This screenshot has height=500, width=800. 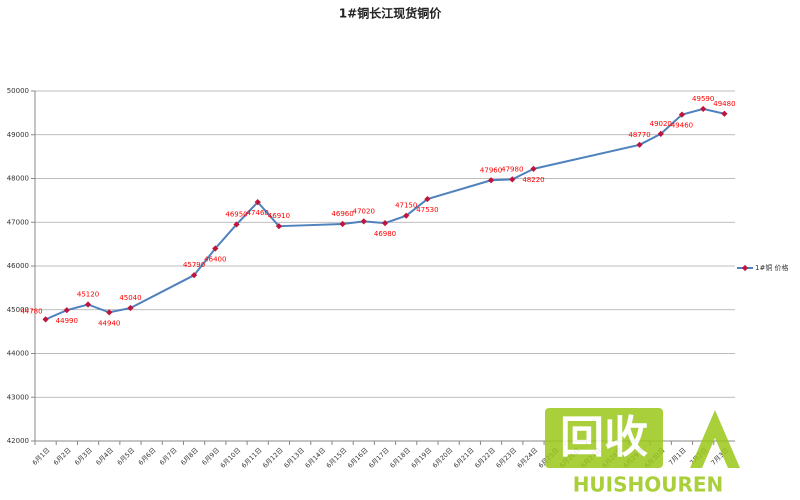 What do you see at coordinates (258, 213) in the screenshot?
I see `data-label: 47460` at bounding box center [258, 213].